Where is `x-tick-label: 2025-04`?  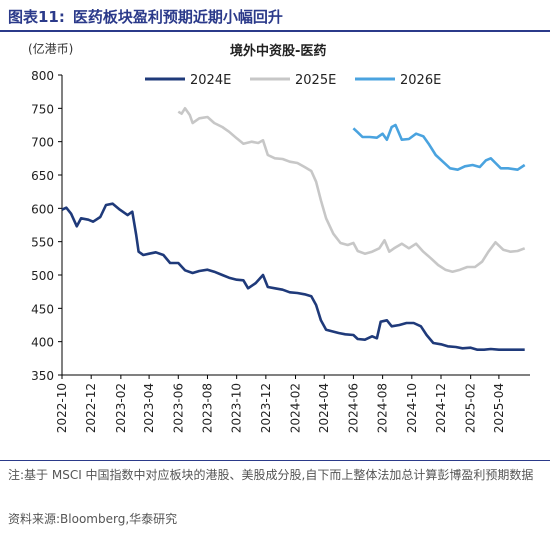 x-tick-label: 2025-04 is located at coordinates (499, 408).